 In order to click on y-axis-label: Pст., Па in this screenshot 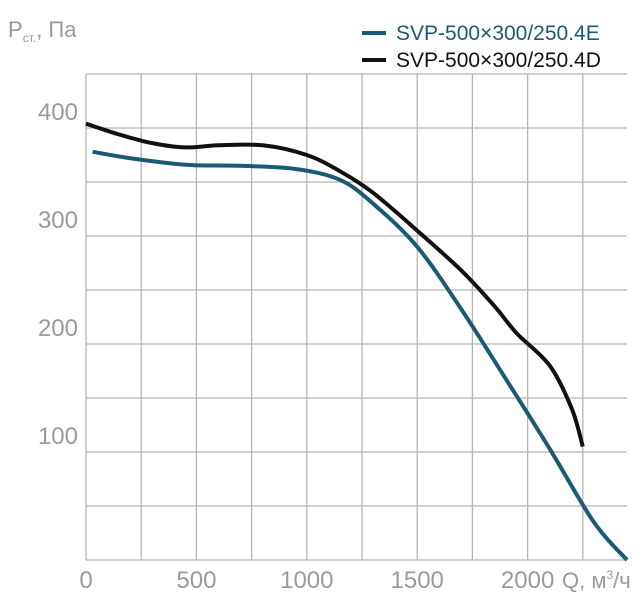, I will do `click(42, 31)`.